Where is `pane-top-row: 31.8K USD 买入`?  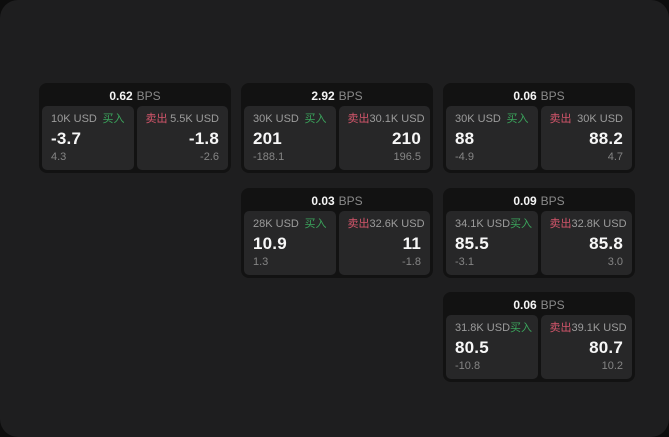 pane-top-row: 31.8K USD 买入 is located at coordinates (494, 328).